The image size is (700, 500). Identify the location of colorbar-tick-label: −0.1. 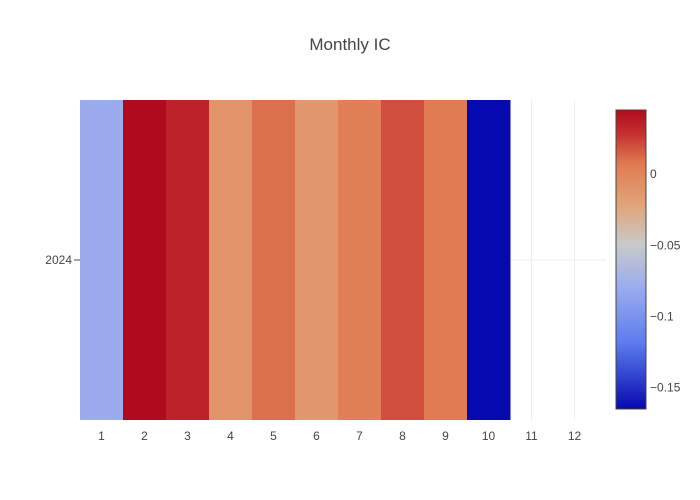
(662, 316).